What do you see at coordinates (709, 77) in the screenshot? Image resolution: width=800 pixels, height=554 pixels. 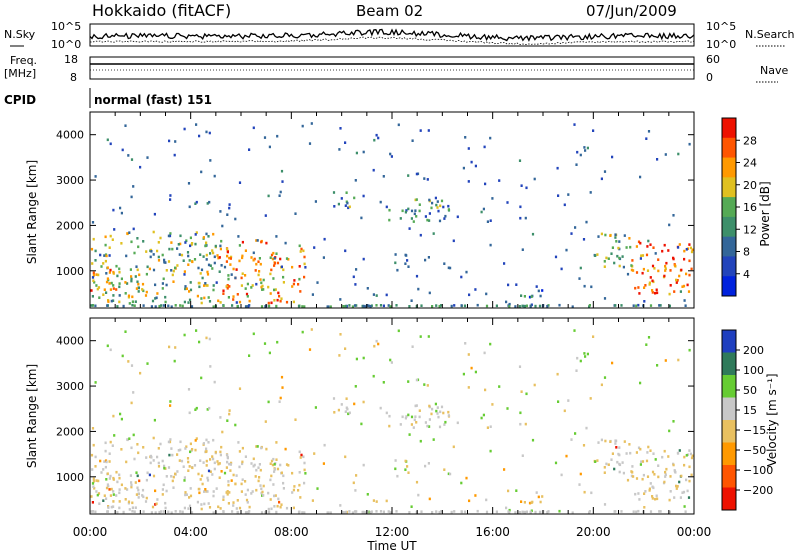 I see `nave-tick-bottom: 0` at bounding box center [709, 77].